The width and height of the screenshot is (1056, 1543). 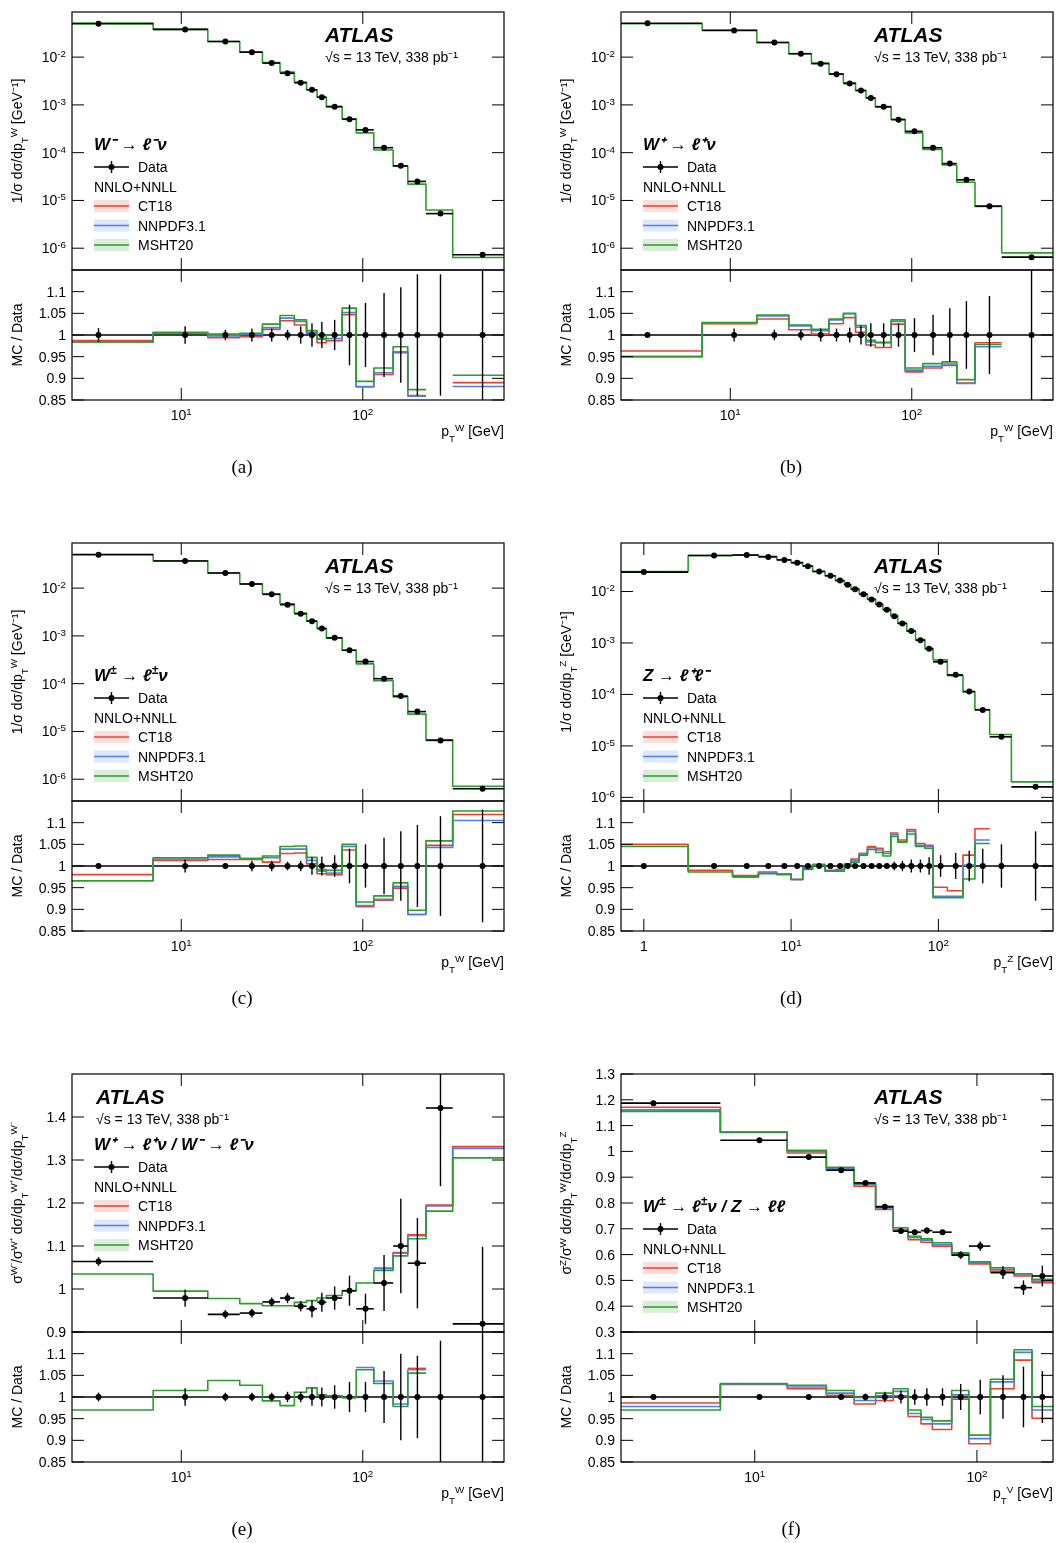 What do you see at coordinates (56, 1117) in the screenshot?
I see `y-tick-label: 1.4` at bounding box center [56, 1117].